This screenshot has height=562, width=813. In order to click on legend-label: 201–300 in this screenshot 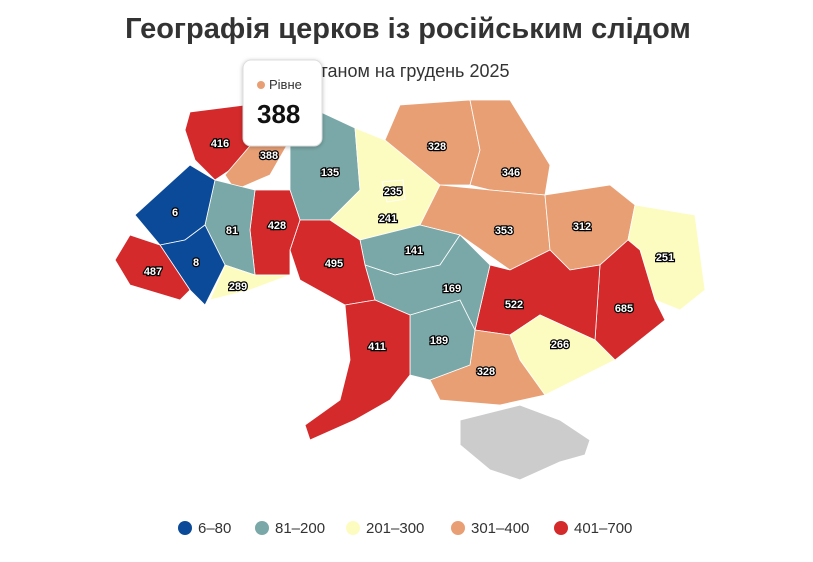, I will do `click(395, 528)`.